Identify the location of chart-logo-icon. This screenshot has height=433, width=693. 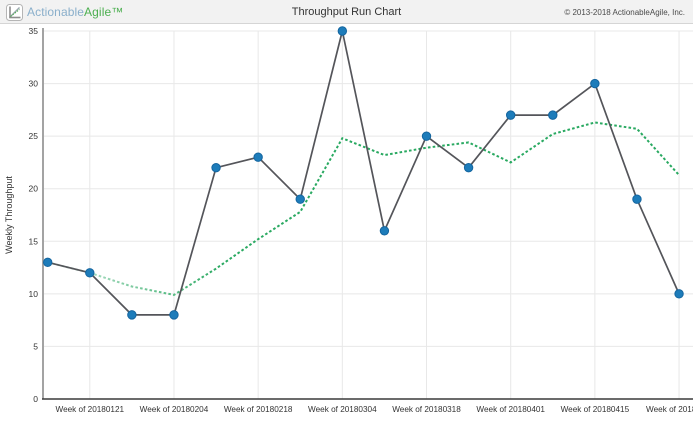
(14, 12).